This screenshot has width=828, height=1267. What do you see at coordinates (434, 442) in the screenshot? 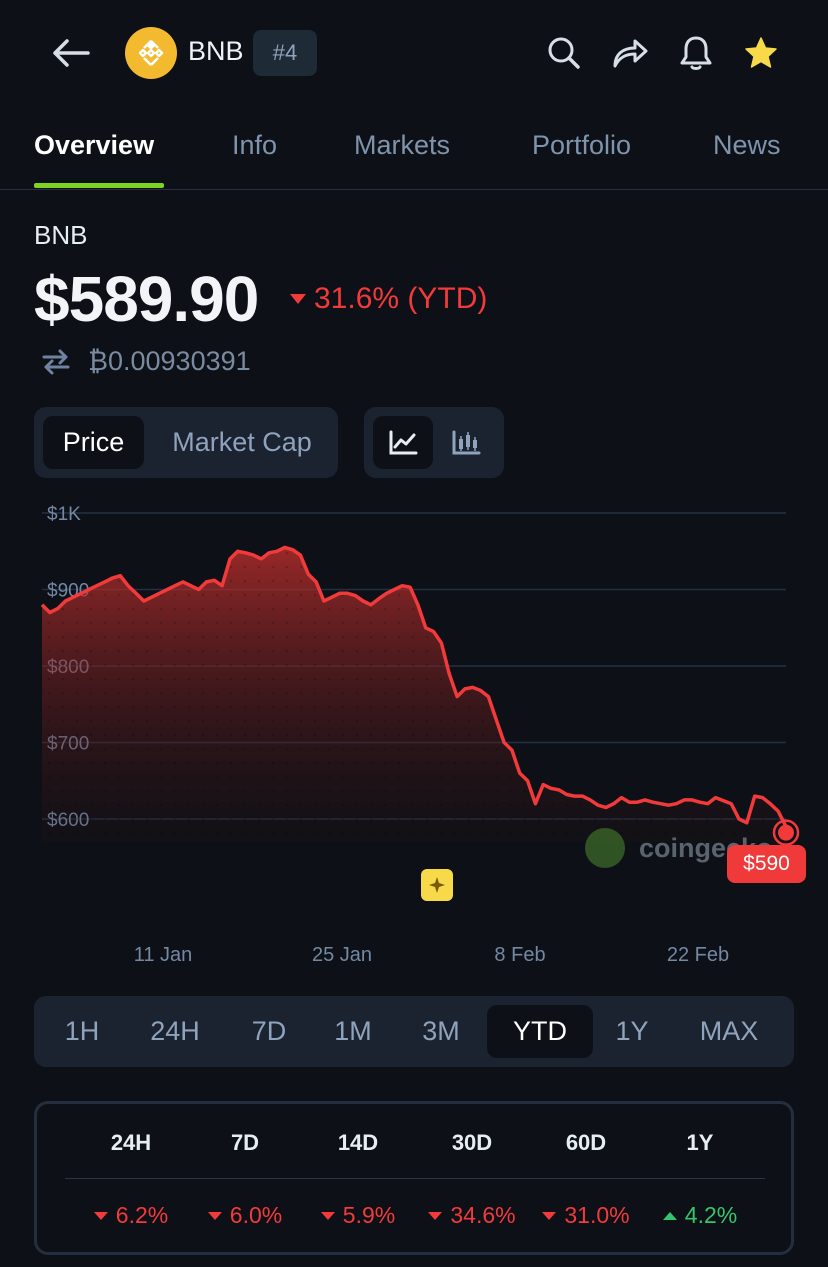
I see `chart-type-toggle` at bounding box center [434, 442].